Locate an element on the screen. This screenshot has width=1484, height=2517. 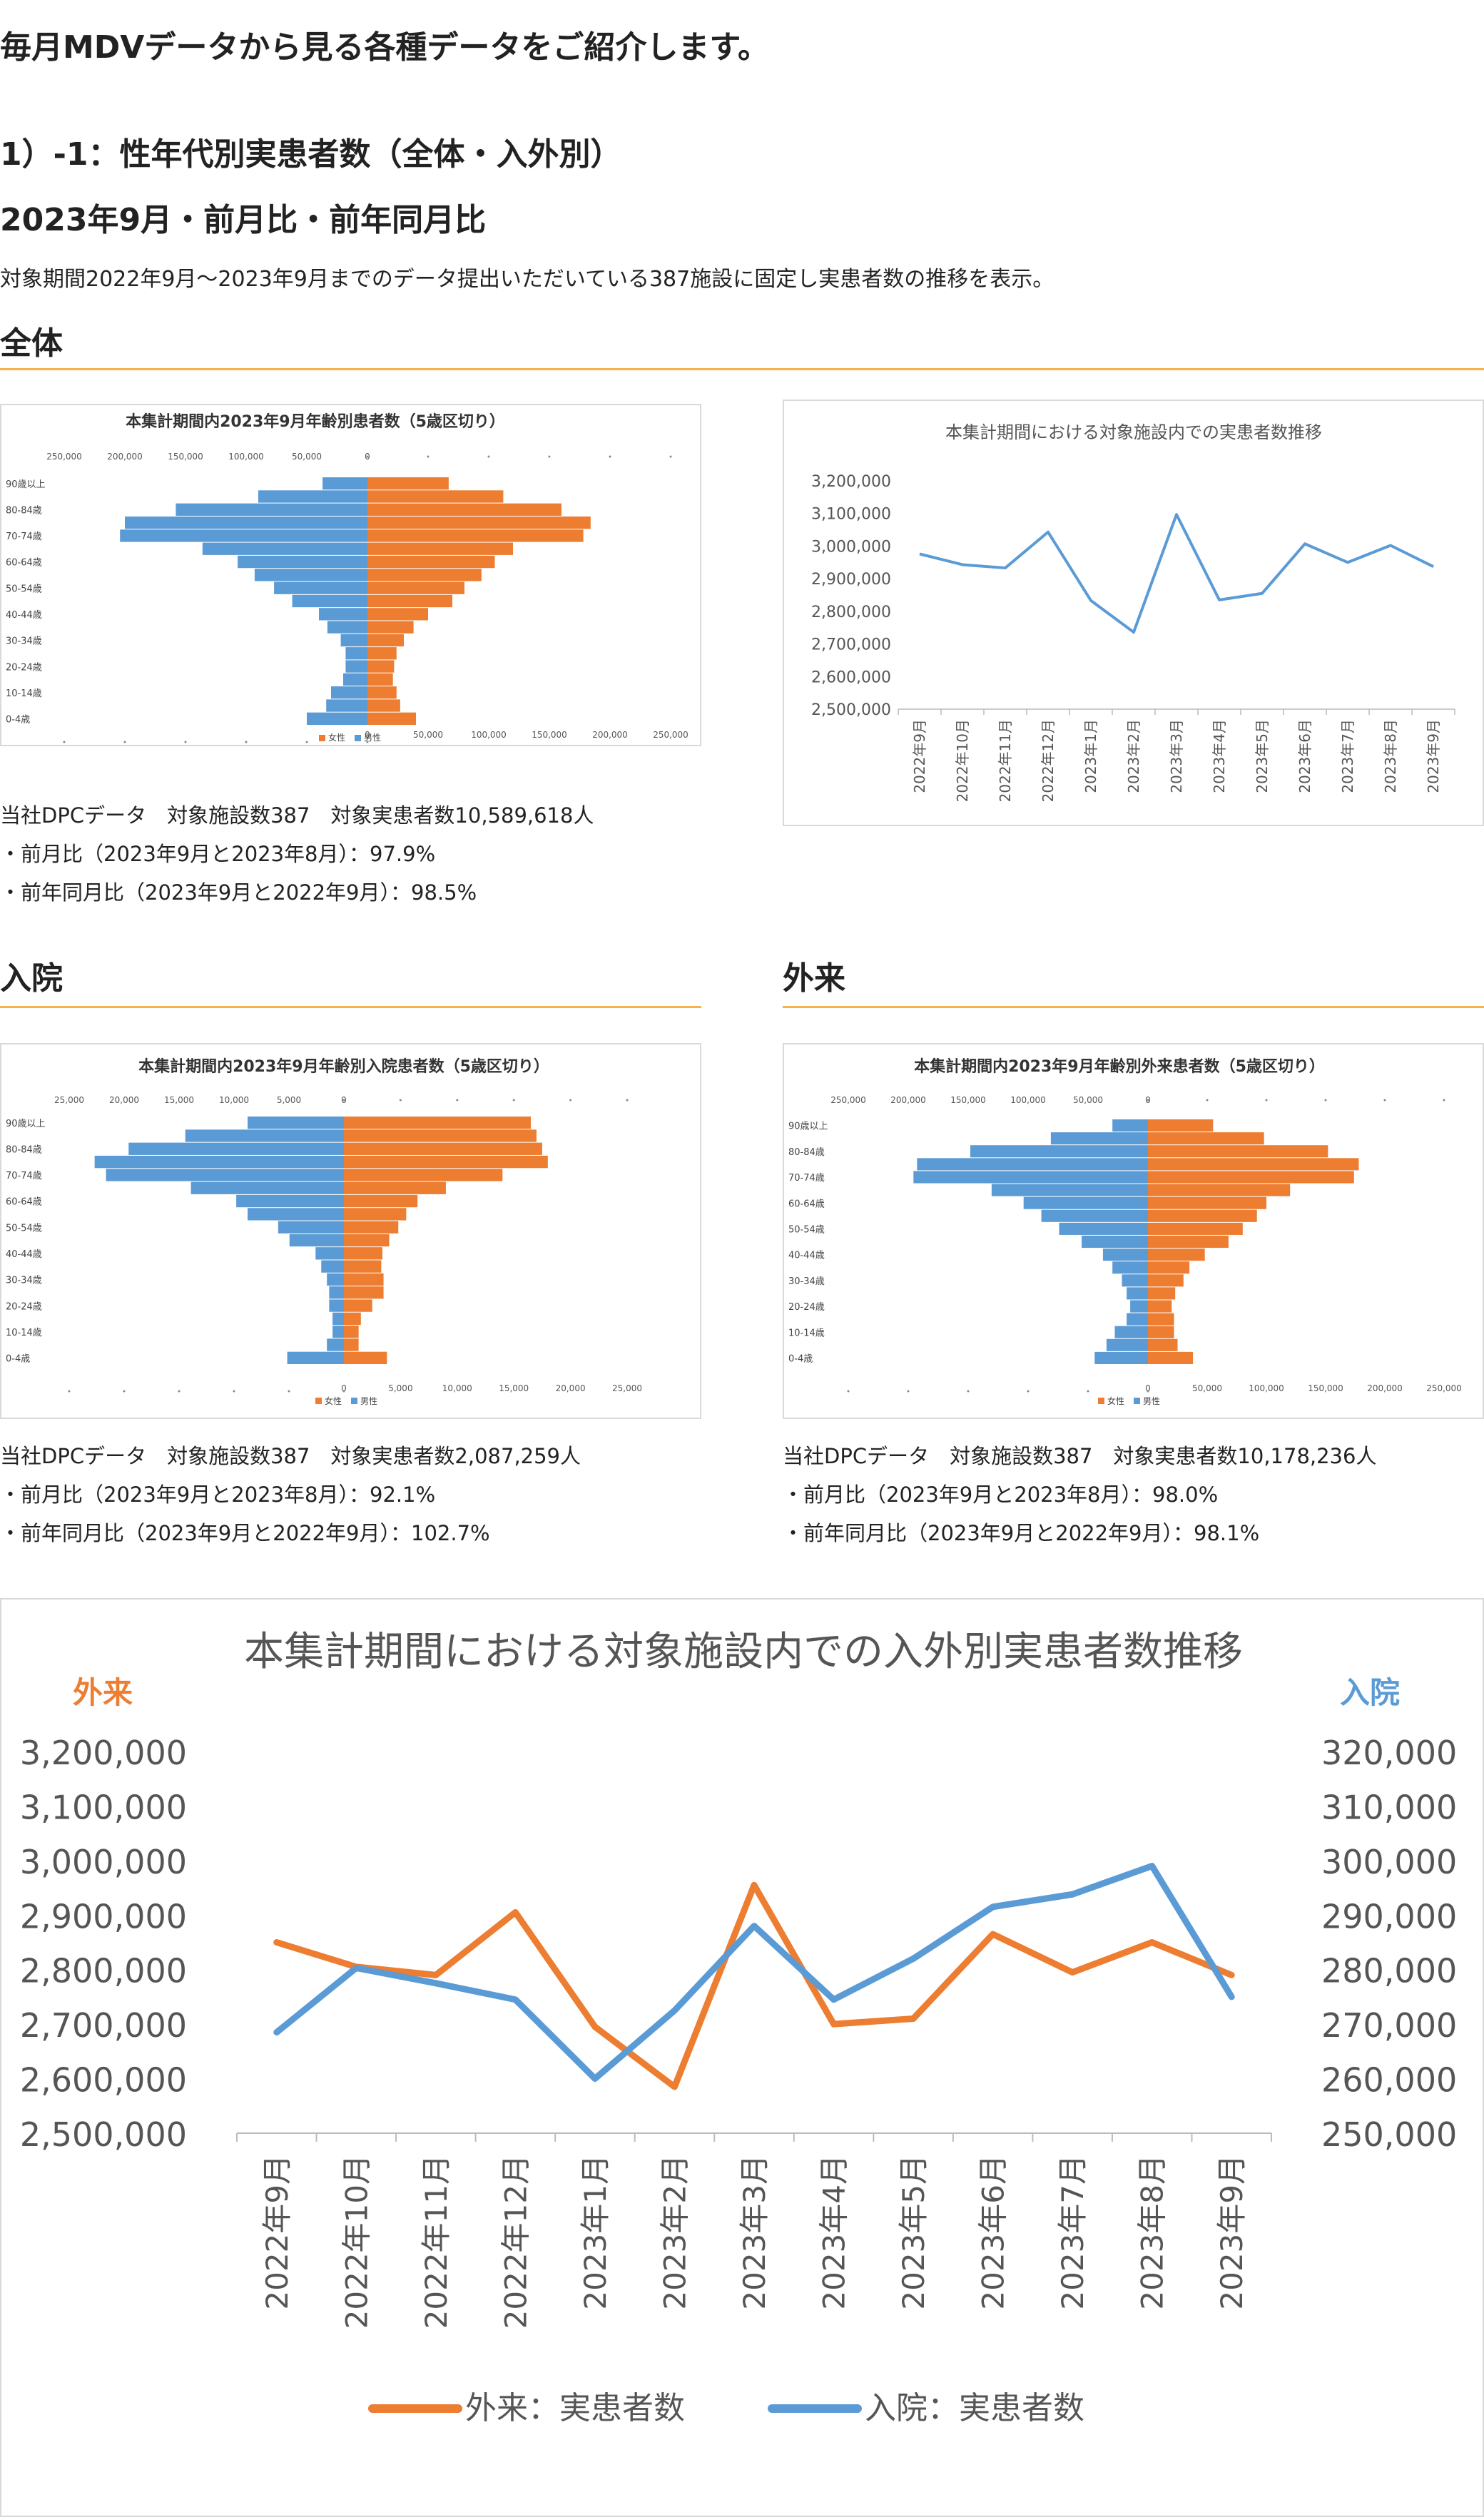
right-y-tick-label: 270,000 is located at coordinates (1389, 2026).